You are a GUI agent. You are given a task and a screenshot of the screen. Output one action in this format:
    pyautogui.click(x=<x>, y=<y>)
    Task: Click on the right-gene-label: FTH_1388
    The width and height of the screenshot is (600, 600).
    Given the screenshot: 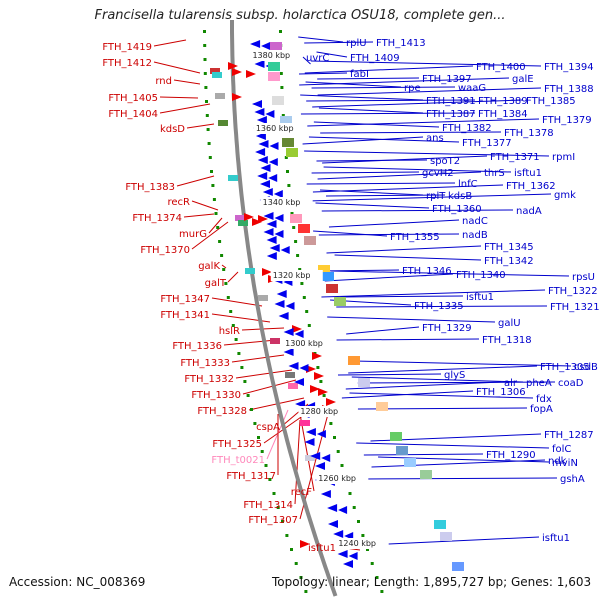 What is the action you would take?
    pyautogui.click(x=569, y=89)
    